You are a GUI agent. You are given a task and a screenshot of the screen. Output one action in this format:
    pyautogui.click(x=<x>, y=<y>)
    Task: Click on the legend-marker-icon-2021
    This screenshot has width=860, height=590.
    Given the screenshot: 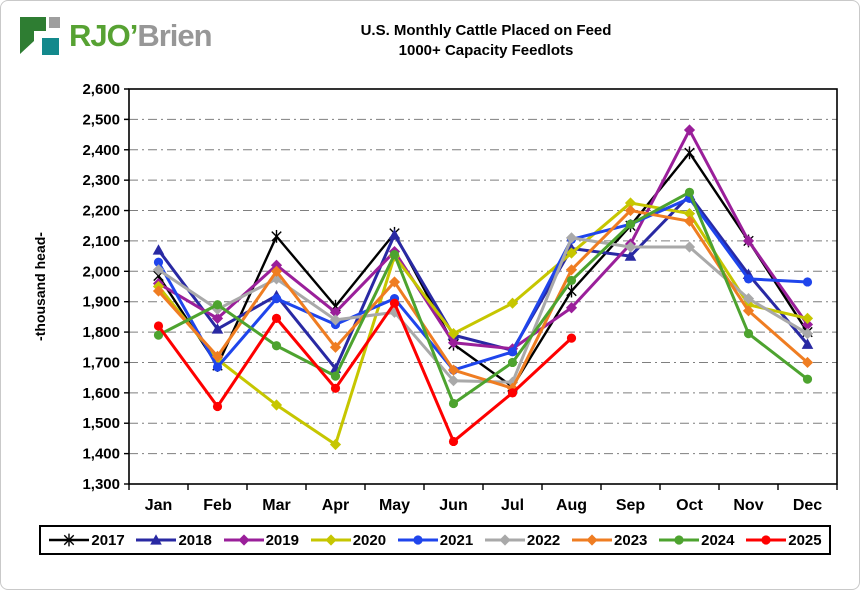 What is the action you would take?
    pyautogui.click(x=417, y=540)
    